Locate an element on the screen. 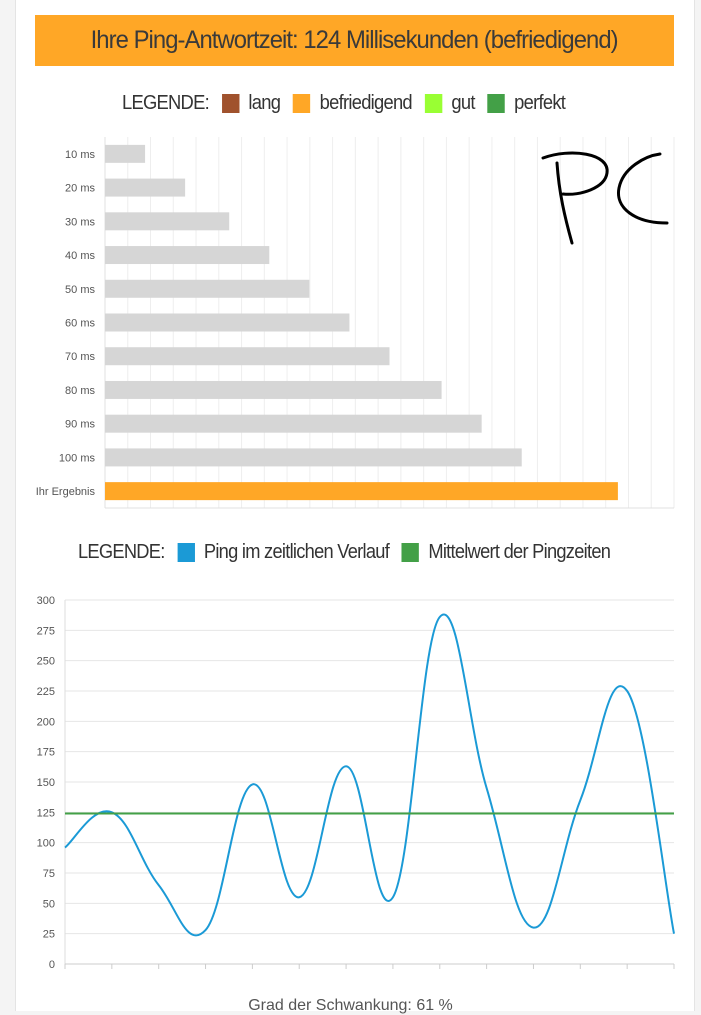 Image resolution: width=701 pixels, height=1015 pixels. y-tick-label: 0 is located at coordinates (52, 965).